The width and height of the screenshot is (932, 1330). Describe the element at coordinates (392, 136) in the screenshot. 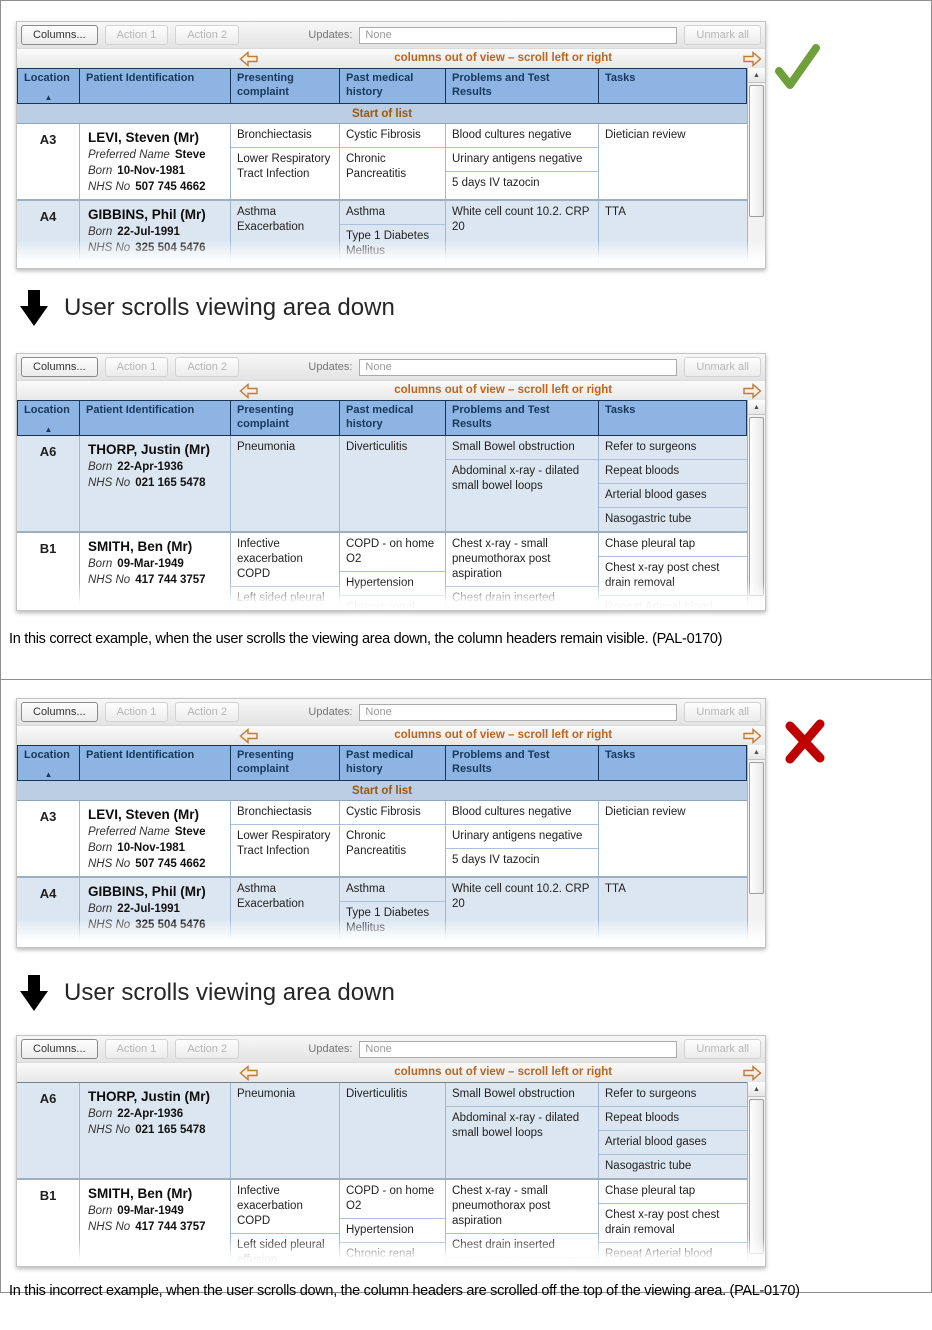

I see `history-item: Cystic Fibrosis` at that location.